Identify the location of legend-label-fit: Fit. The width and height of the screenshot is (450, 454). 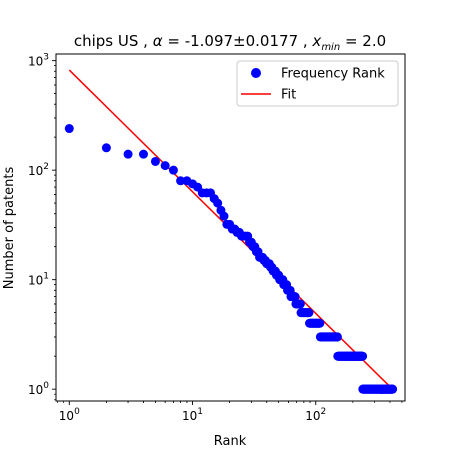
(288, 95).